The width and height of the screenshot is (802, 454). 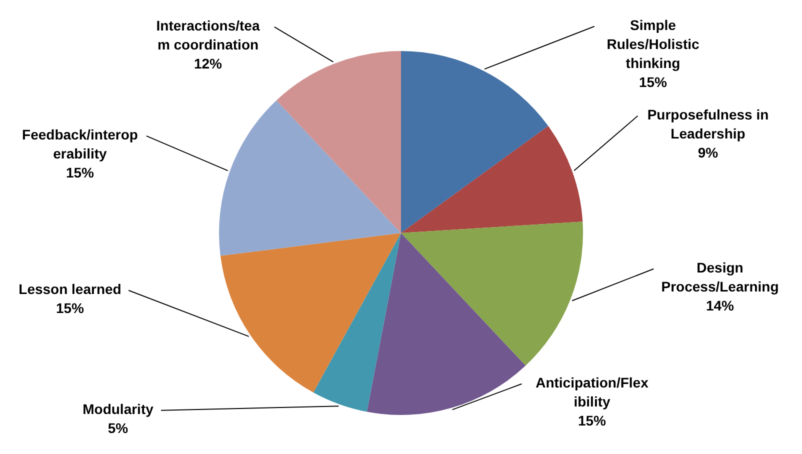 I want to click on slice-label: Interactions/team coordination, so click(x=208, y=35).